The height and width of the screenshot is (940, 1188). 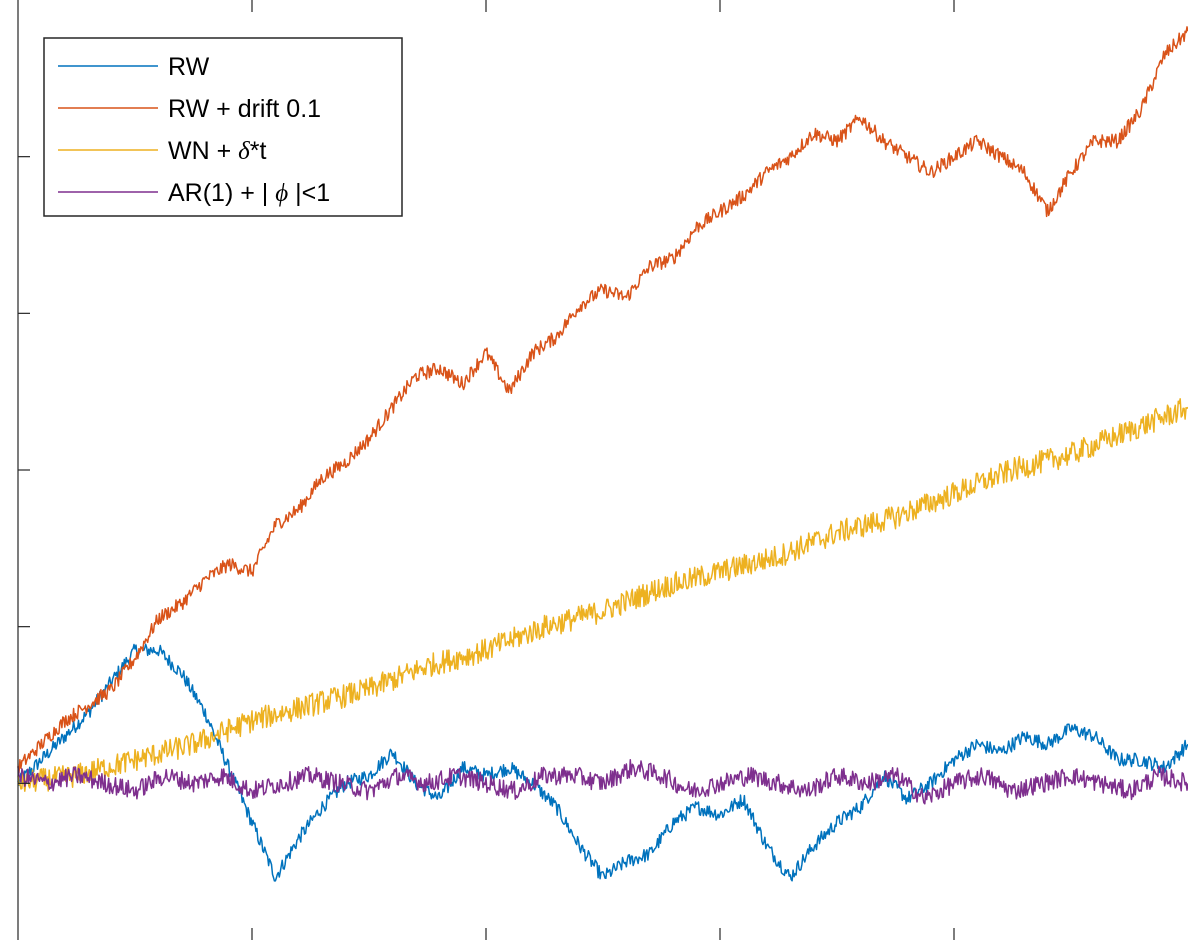 What do you see at coordinates (244, 151) in the screenshot?
I see `legend-label-wn-symbol: δ` at bounding box center [244, 151].